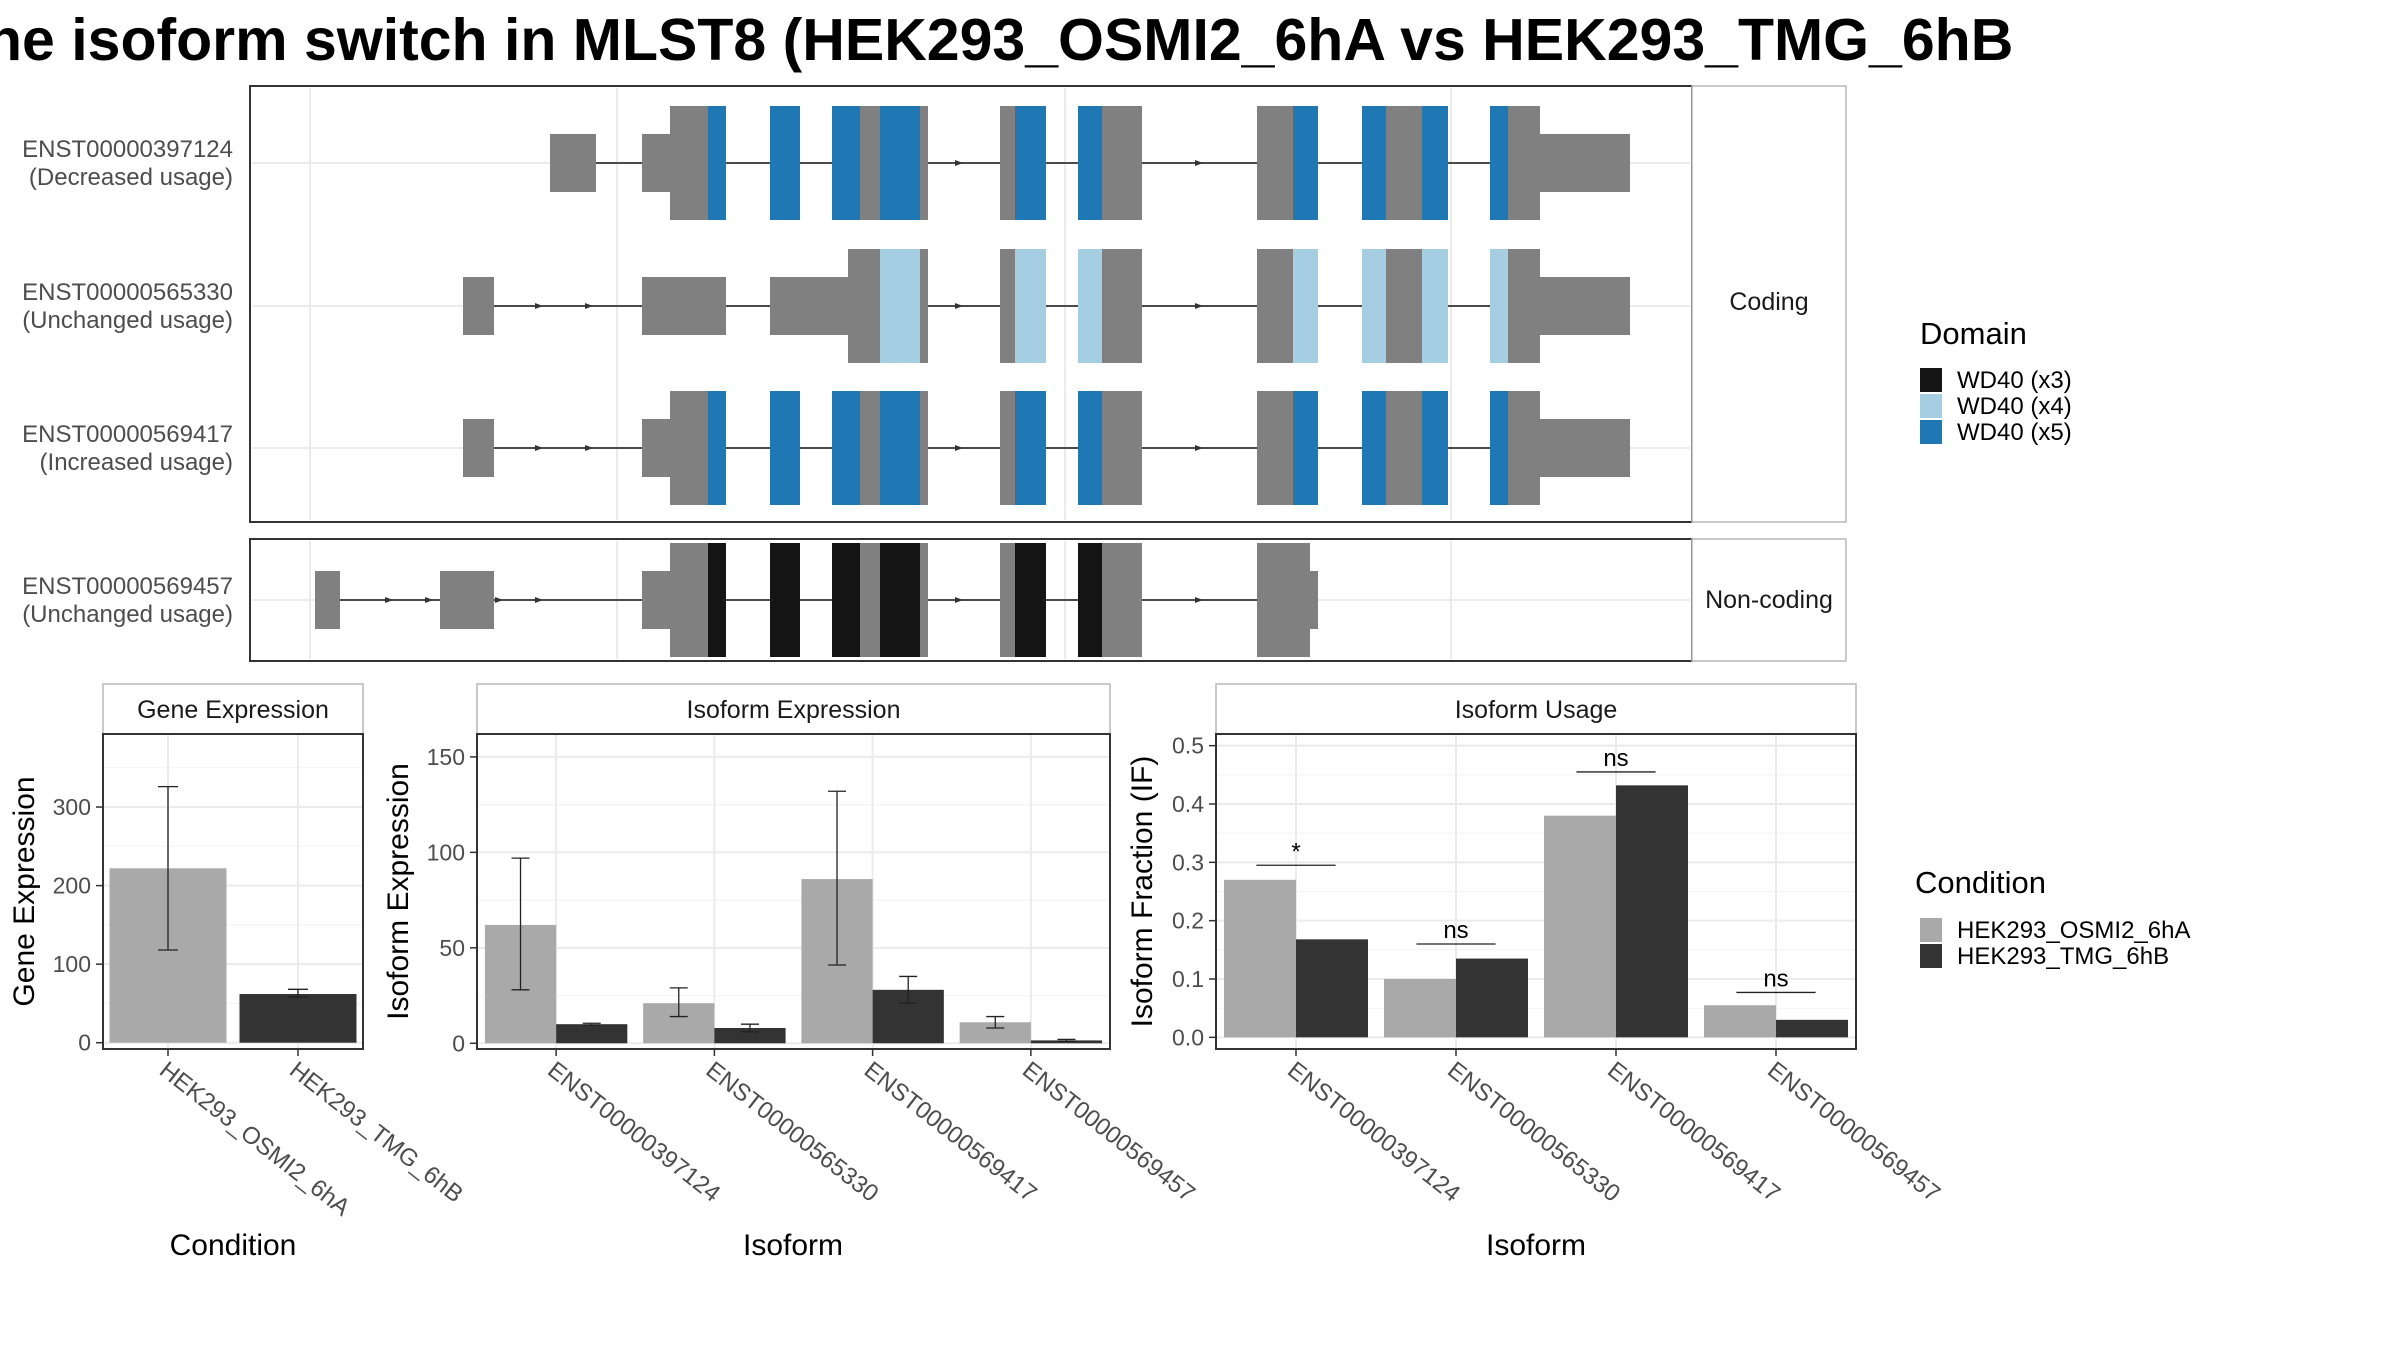 The width and height of the screenshot is (2400, 1350). Describe the element at coordinates (233, 1245) in the screenshot. I see `x-axis-title: Condition` at that location.